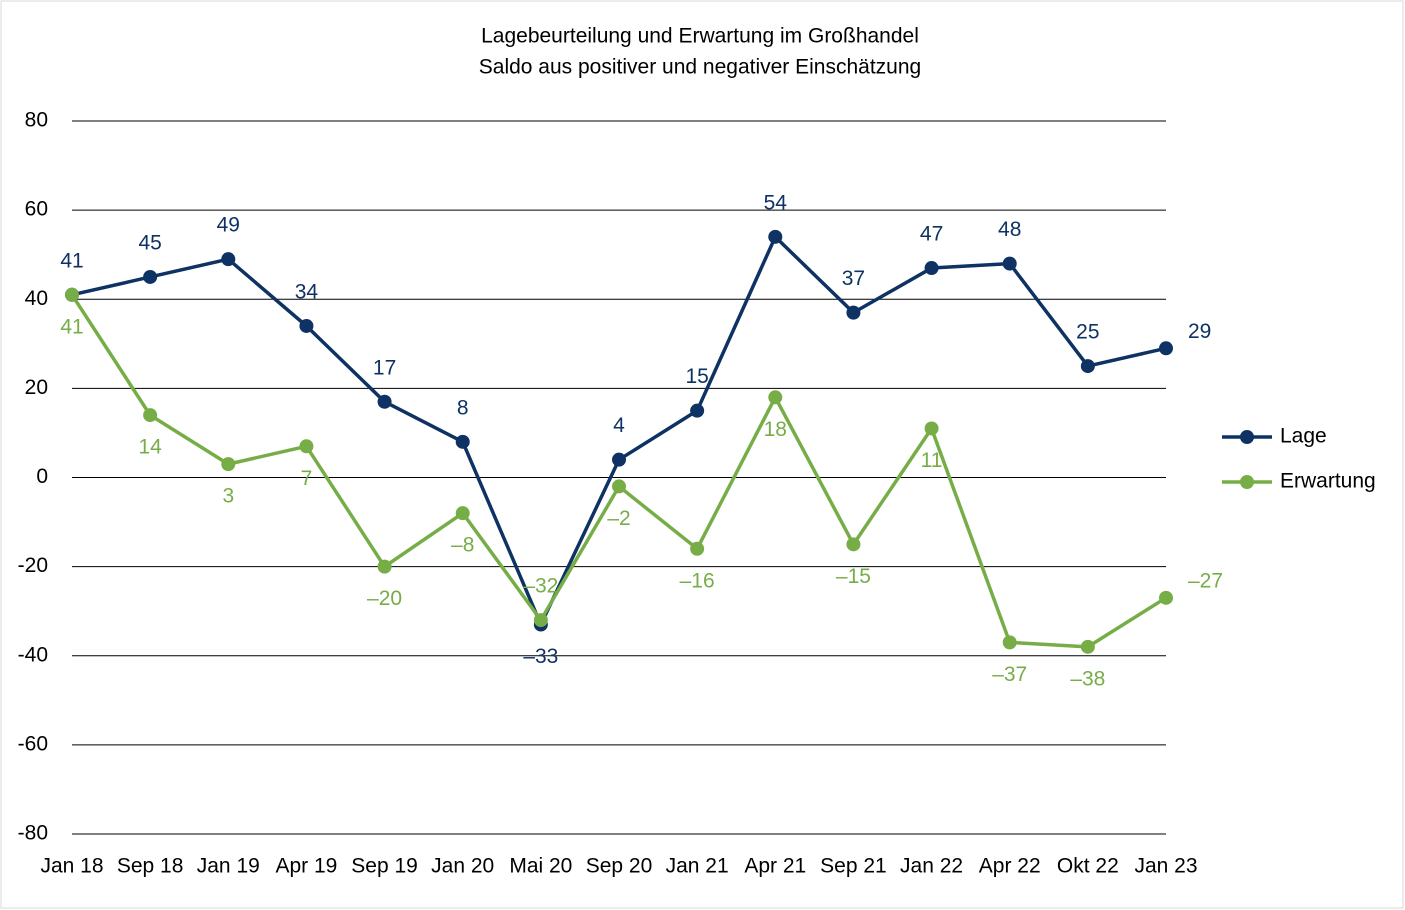 This screenshot has width=1405, height=910. What do you see at coordinates (696, 376) in the screenshot?
I see `data-label: 15` at bounding box center [696, 376].